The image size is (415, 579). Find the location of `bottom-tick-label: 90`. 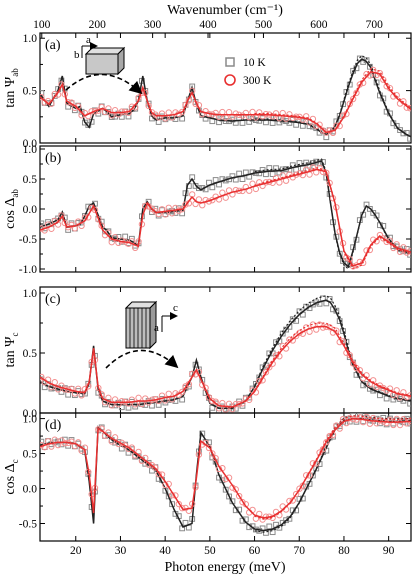

bottom-tick-label: 90 is located at coordinates (389, 551).